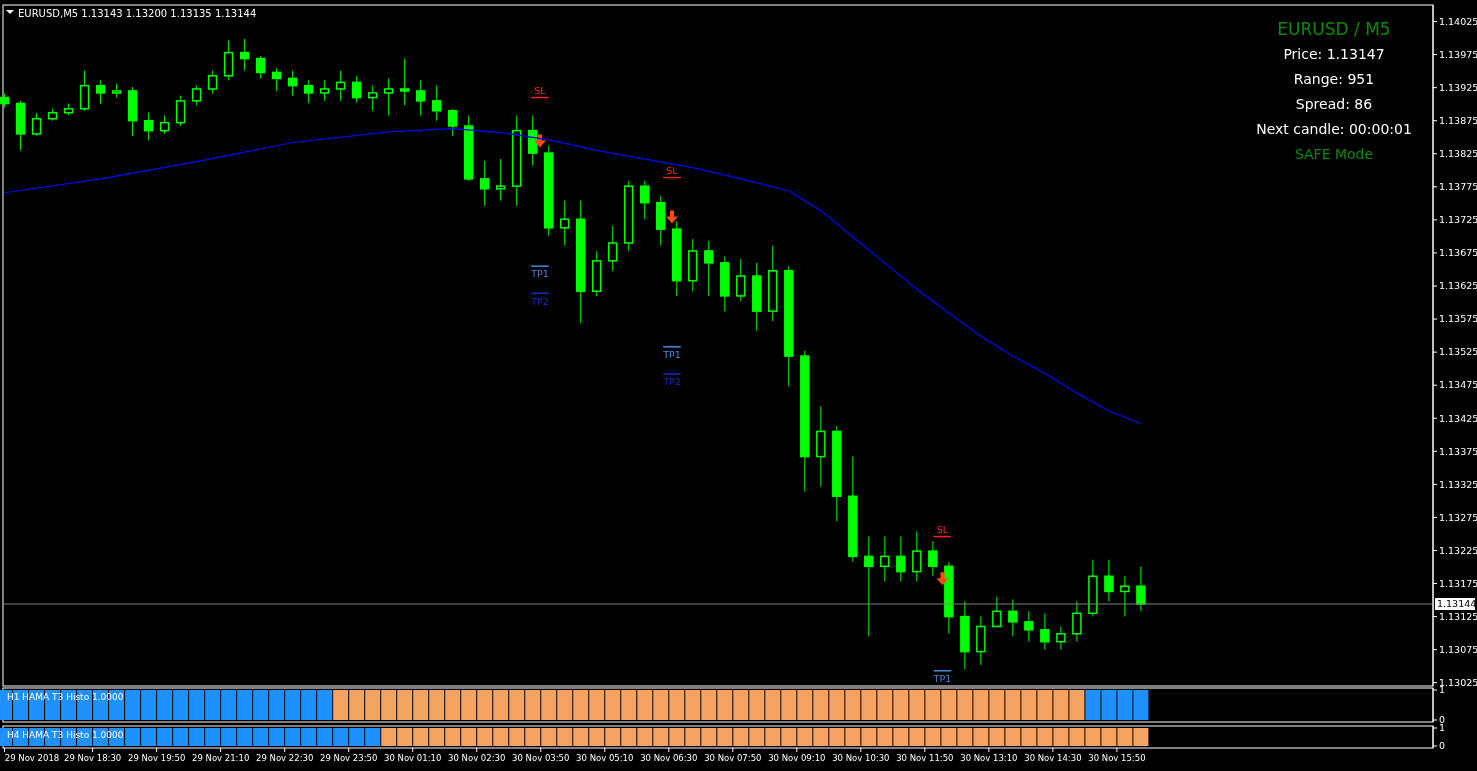  Describe the element at coordinates (1334, 128) in the screenshot. I see `annotation: Next candle: 00:00:01` at that location.